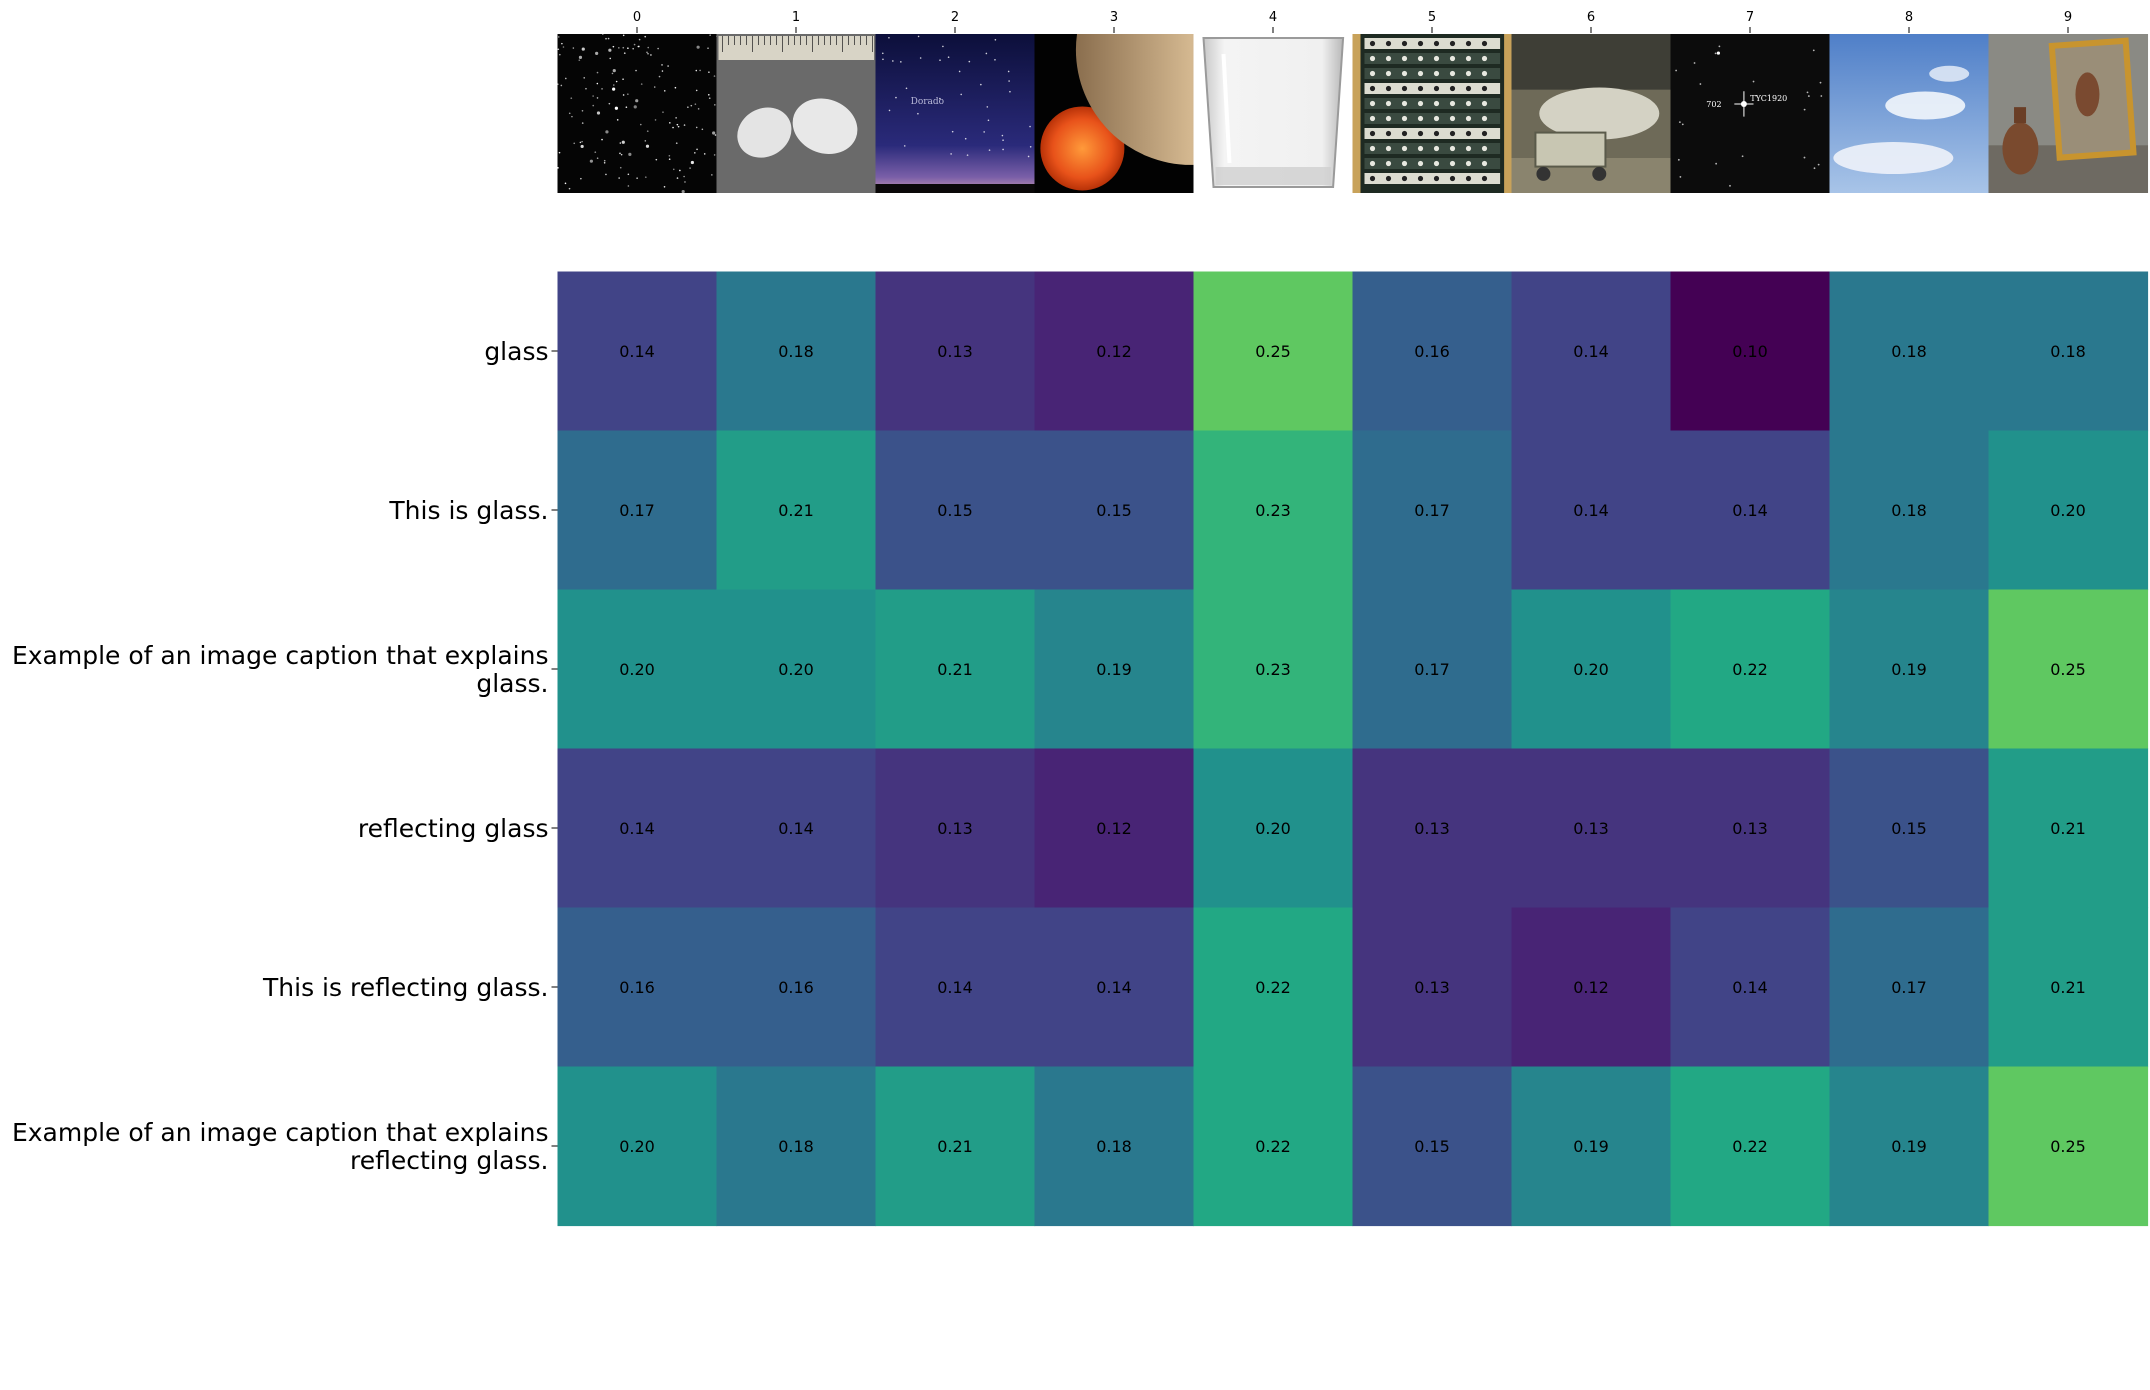  What do you see at coordinates (955, 17) in the screenshot?
I see `x-tick-label: 2` at bounding box center [955, 17].